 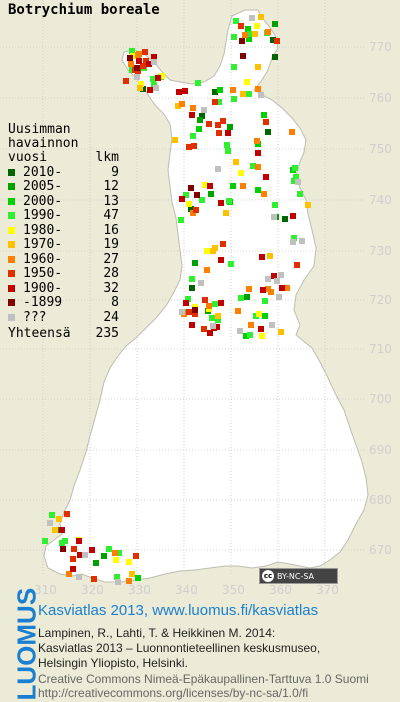 I want to click on cc-license-label: BY-NC-SA, so click(x=296, y=576).